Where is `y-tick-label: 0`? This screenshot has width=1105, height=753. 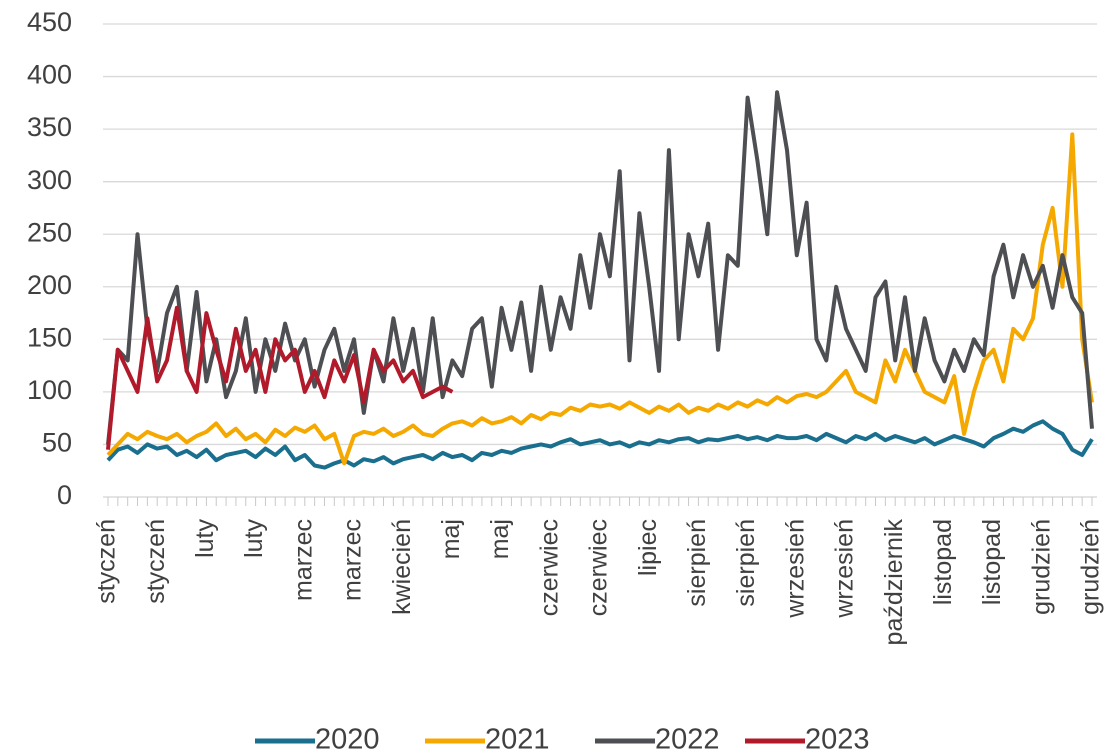 y-tick-label: 0 is located at coordinates (64, 495).